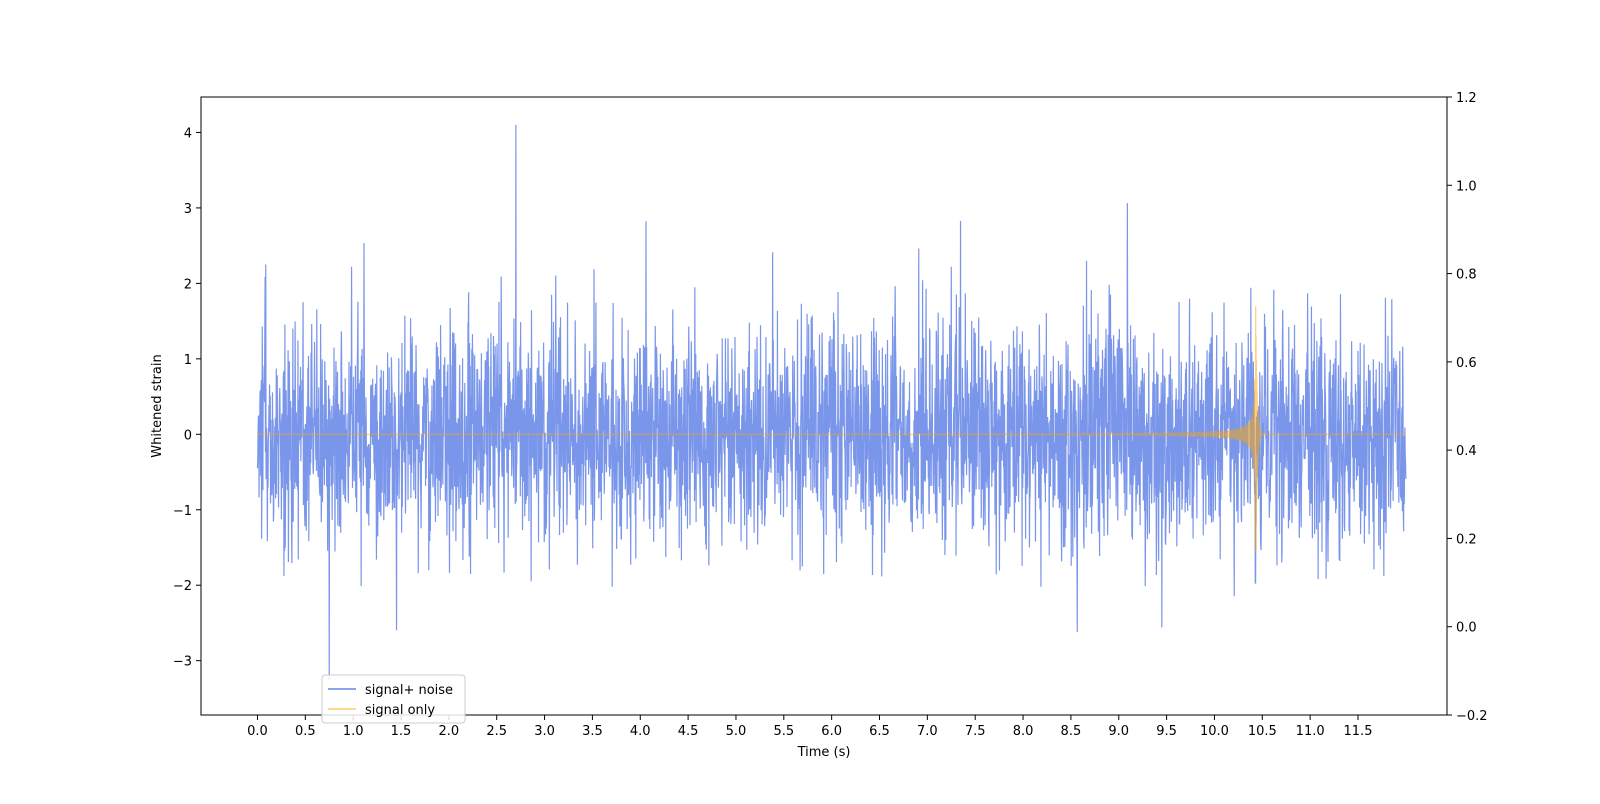 The image size is (1600, 804). What do you see at coordinates (975, 731) in the screenshot?
I see `x-tick-label: 7.5` at bounding box center [975, 731].